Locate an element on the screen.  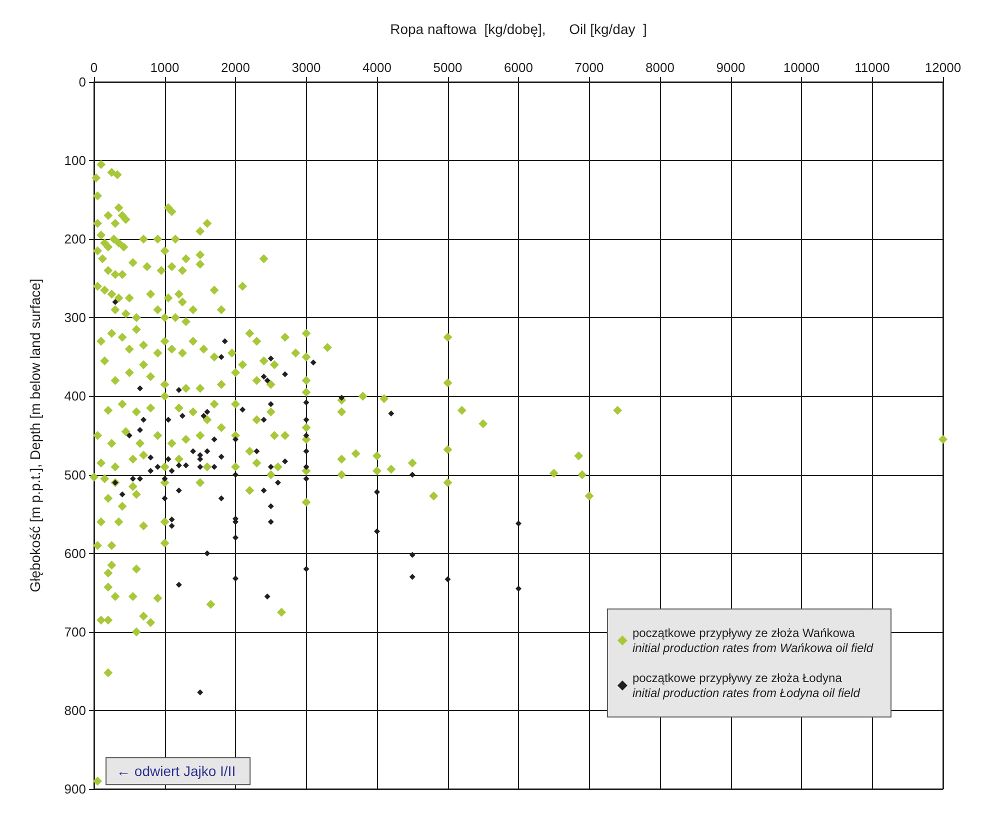
y-tick-label: 800 is located at coordinates (75, 710).